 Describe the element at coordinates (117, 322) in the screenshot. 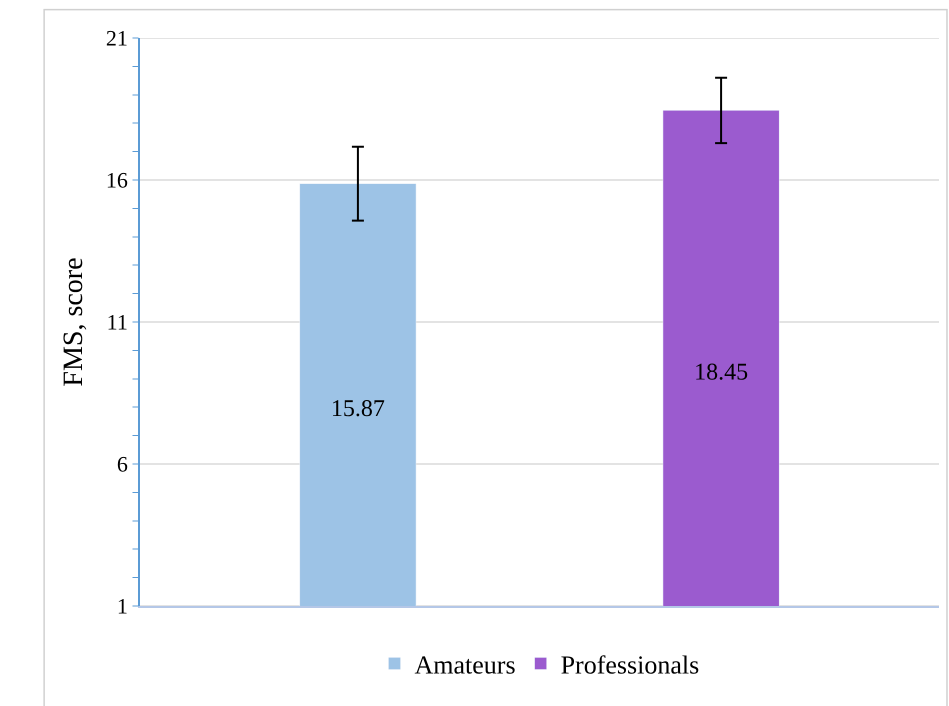

I see `y-tick-label: 11` at that location.